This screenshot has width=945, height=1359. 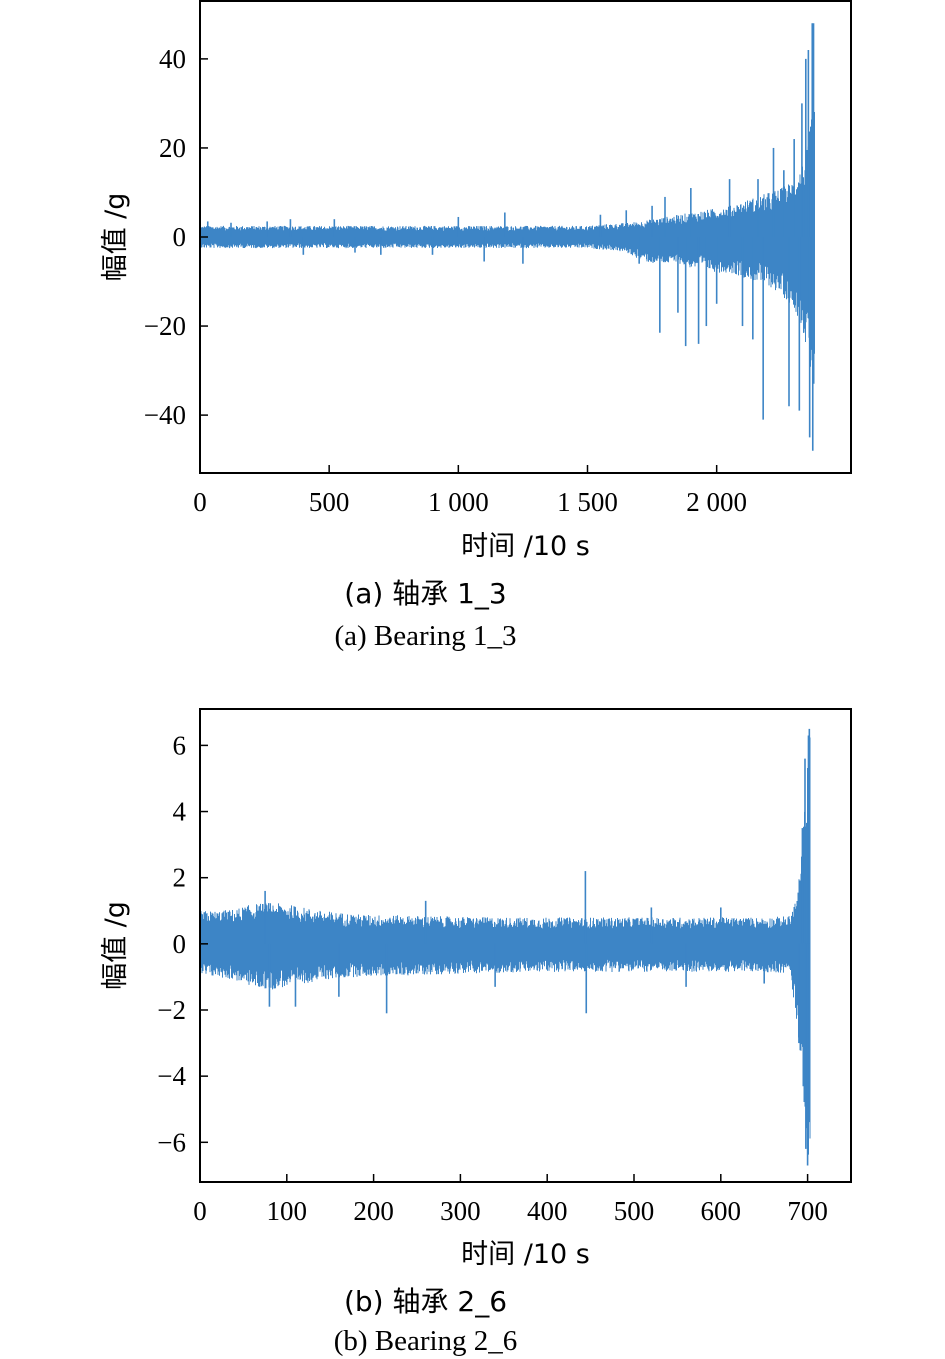 What do you see at coordinates (460, 1211) in the screenshot?
I see `x-tick-label: 300` at bounding box center [460, 1211].